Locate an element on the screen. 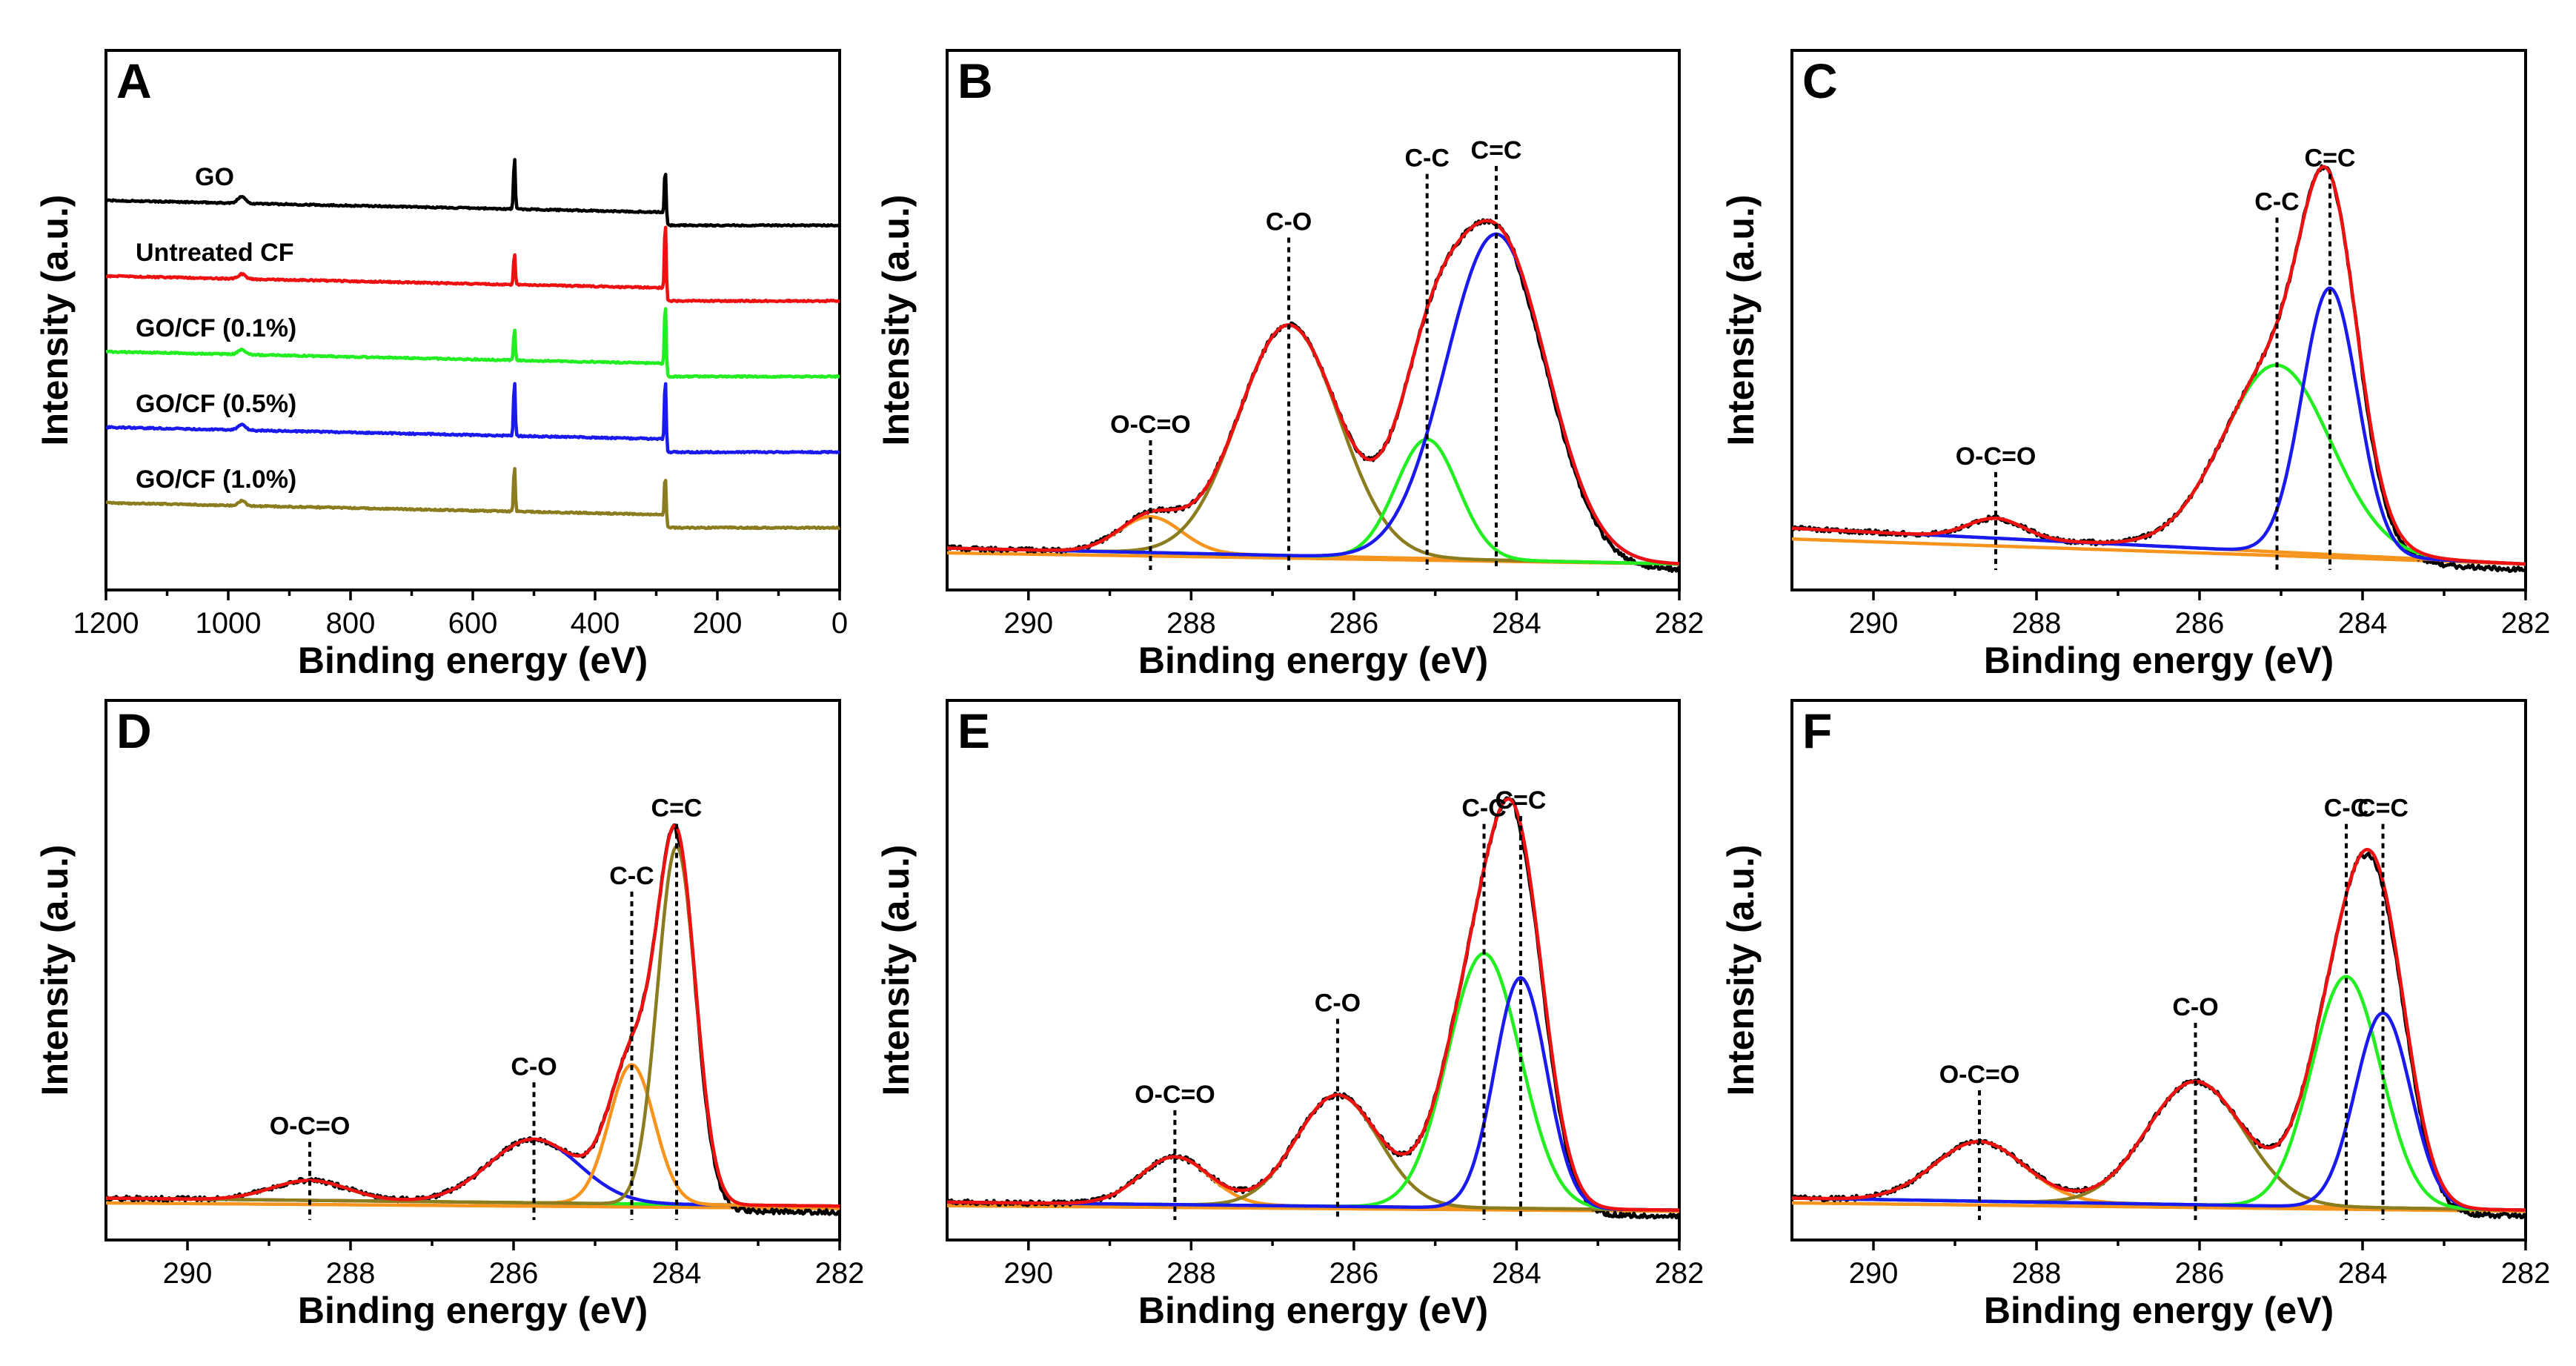  x-tick-label: 1000 is located at coordinates (229, 623).